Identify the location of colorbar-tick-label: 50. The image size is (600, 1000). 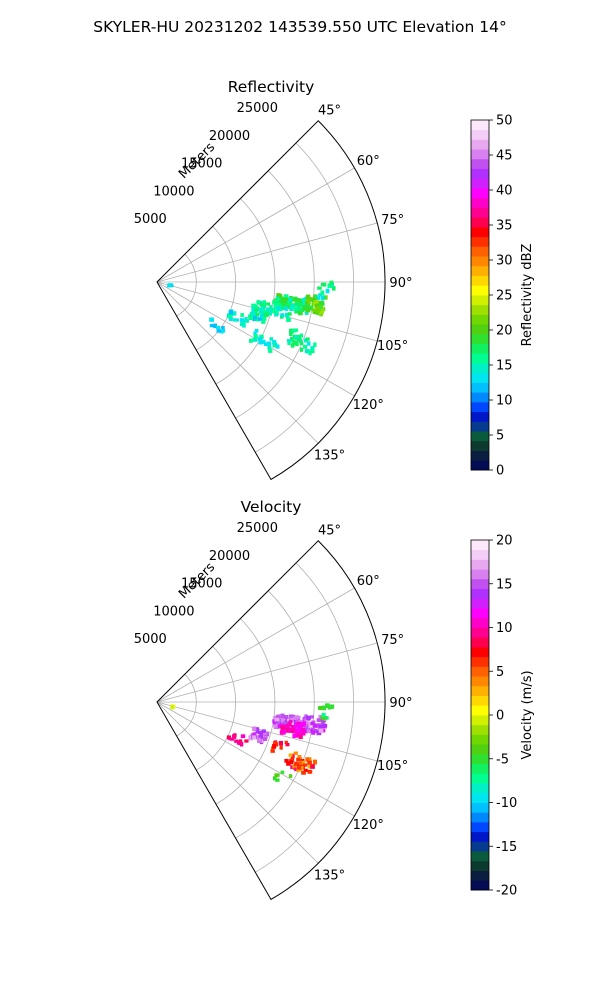
(504, 121).